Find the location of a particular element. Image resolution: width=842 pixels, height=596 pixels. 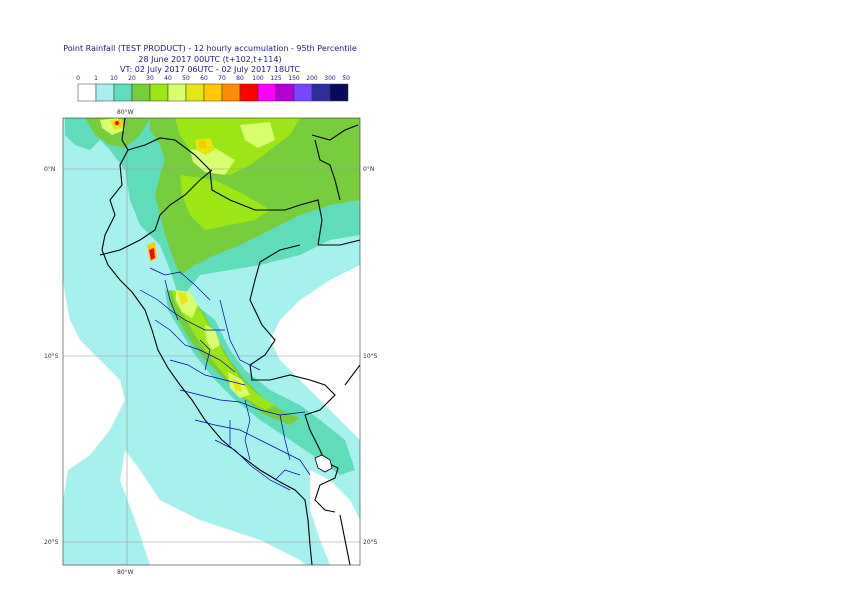

peru-brazil-border is located at coordinates (292, 347).